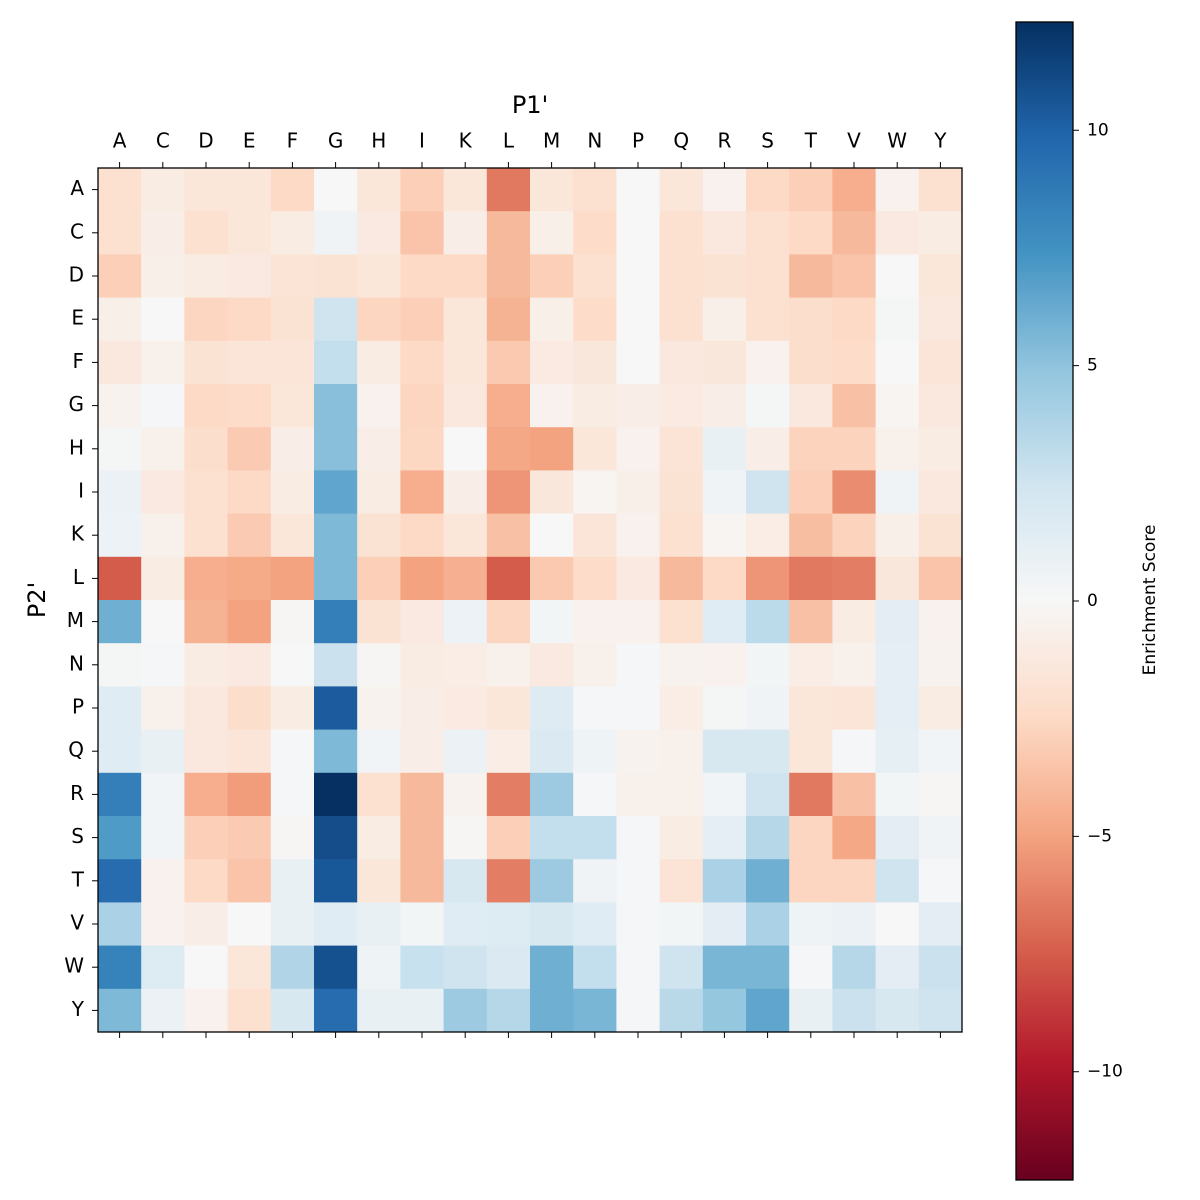  I want to click on x-tick-label: F, so click(293, 141).